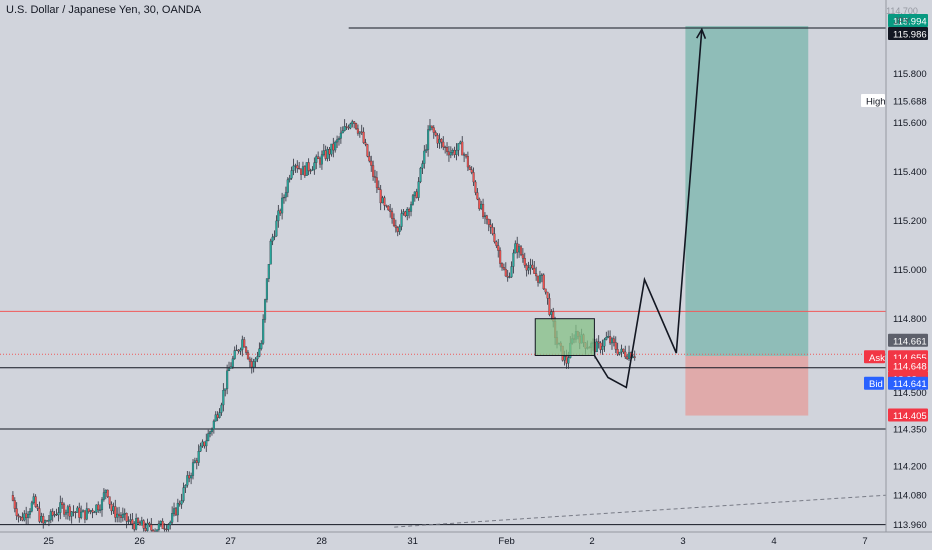  What do you see at coordinates (747, 385) in the screenshot?
I see `stop-zone` at bounding box center [747, 385].